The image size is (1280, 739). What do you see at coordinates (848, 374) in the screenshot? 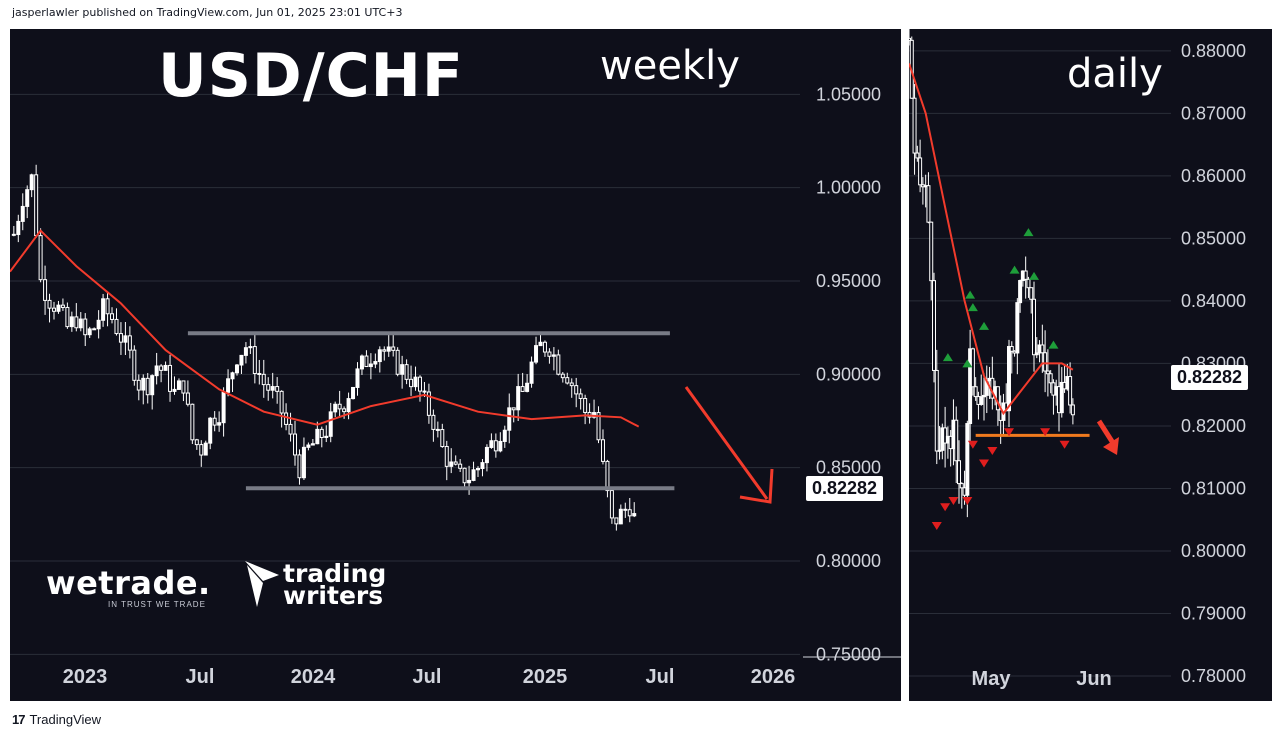
I see `y-tick-label: 0.90000` at bounding box center [848, 374].